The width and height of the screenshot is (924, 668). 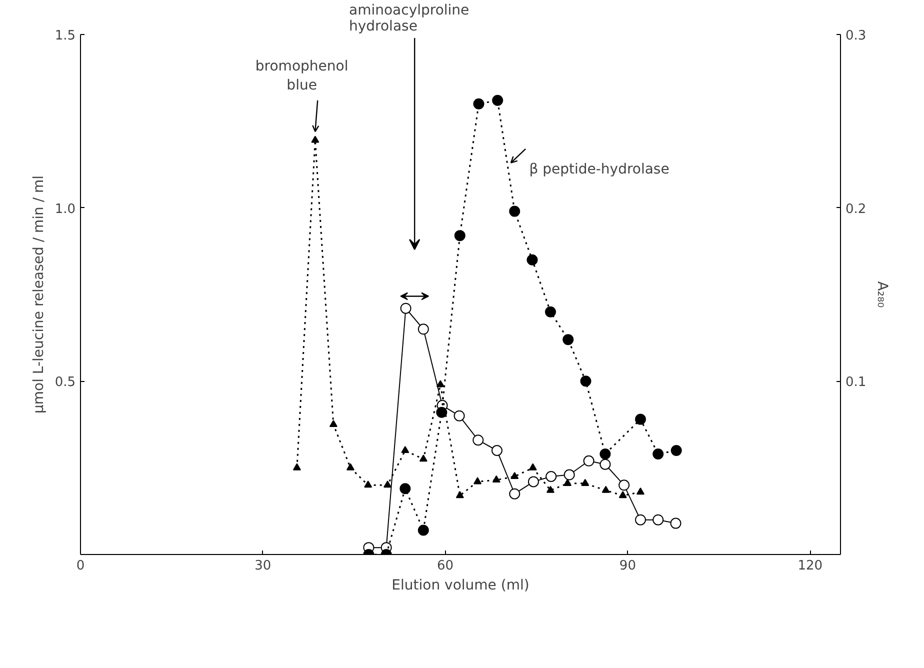 What do you see at coordinates (627, 566) in the screenshot?
I see `x-tick-label: 90` at bounding box center [627, 566].